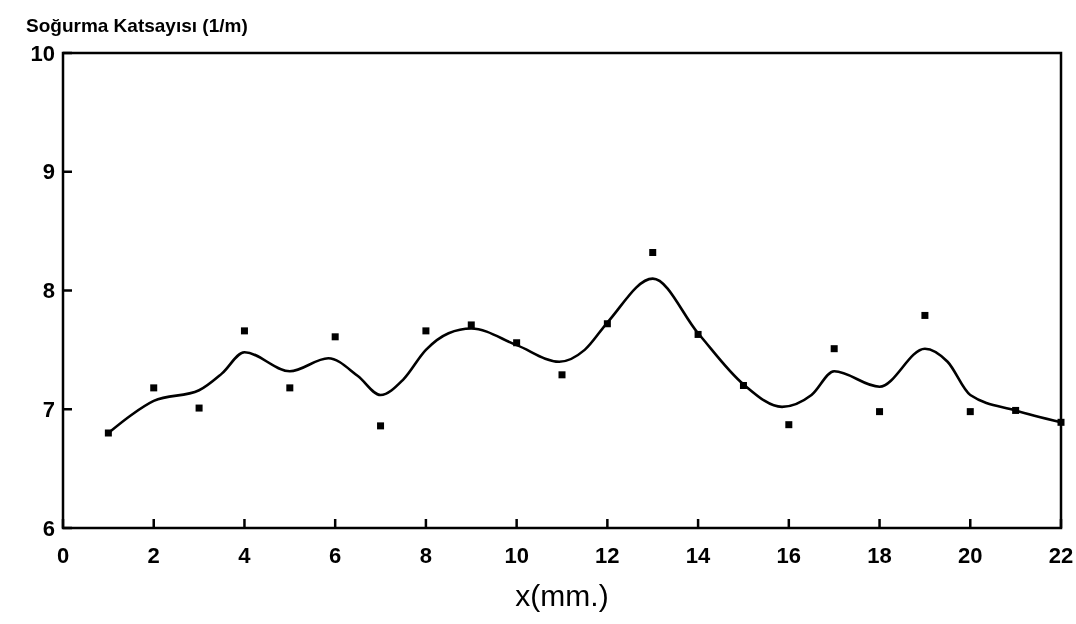  I want to click on y-tick-label: 8, so click(48, 291).